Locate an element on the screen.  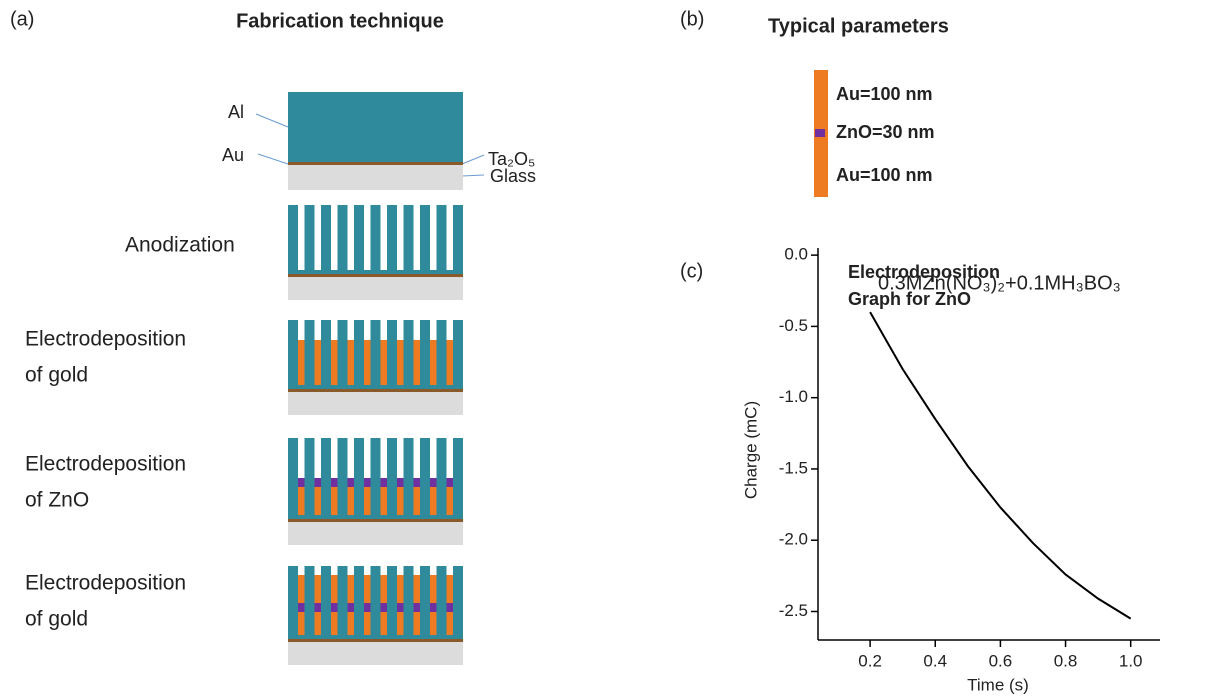
panel-label: (b) is located at coordinates (692, 19).